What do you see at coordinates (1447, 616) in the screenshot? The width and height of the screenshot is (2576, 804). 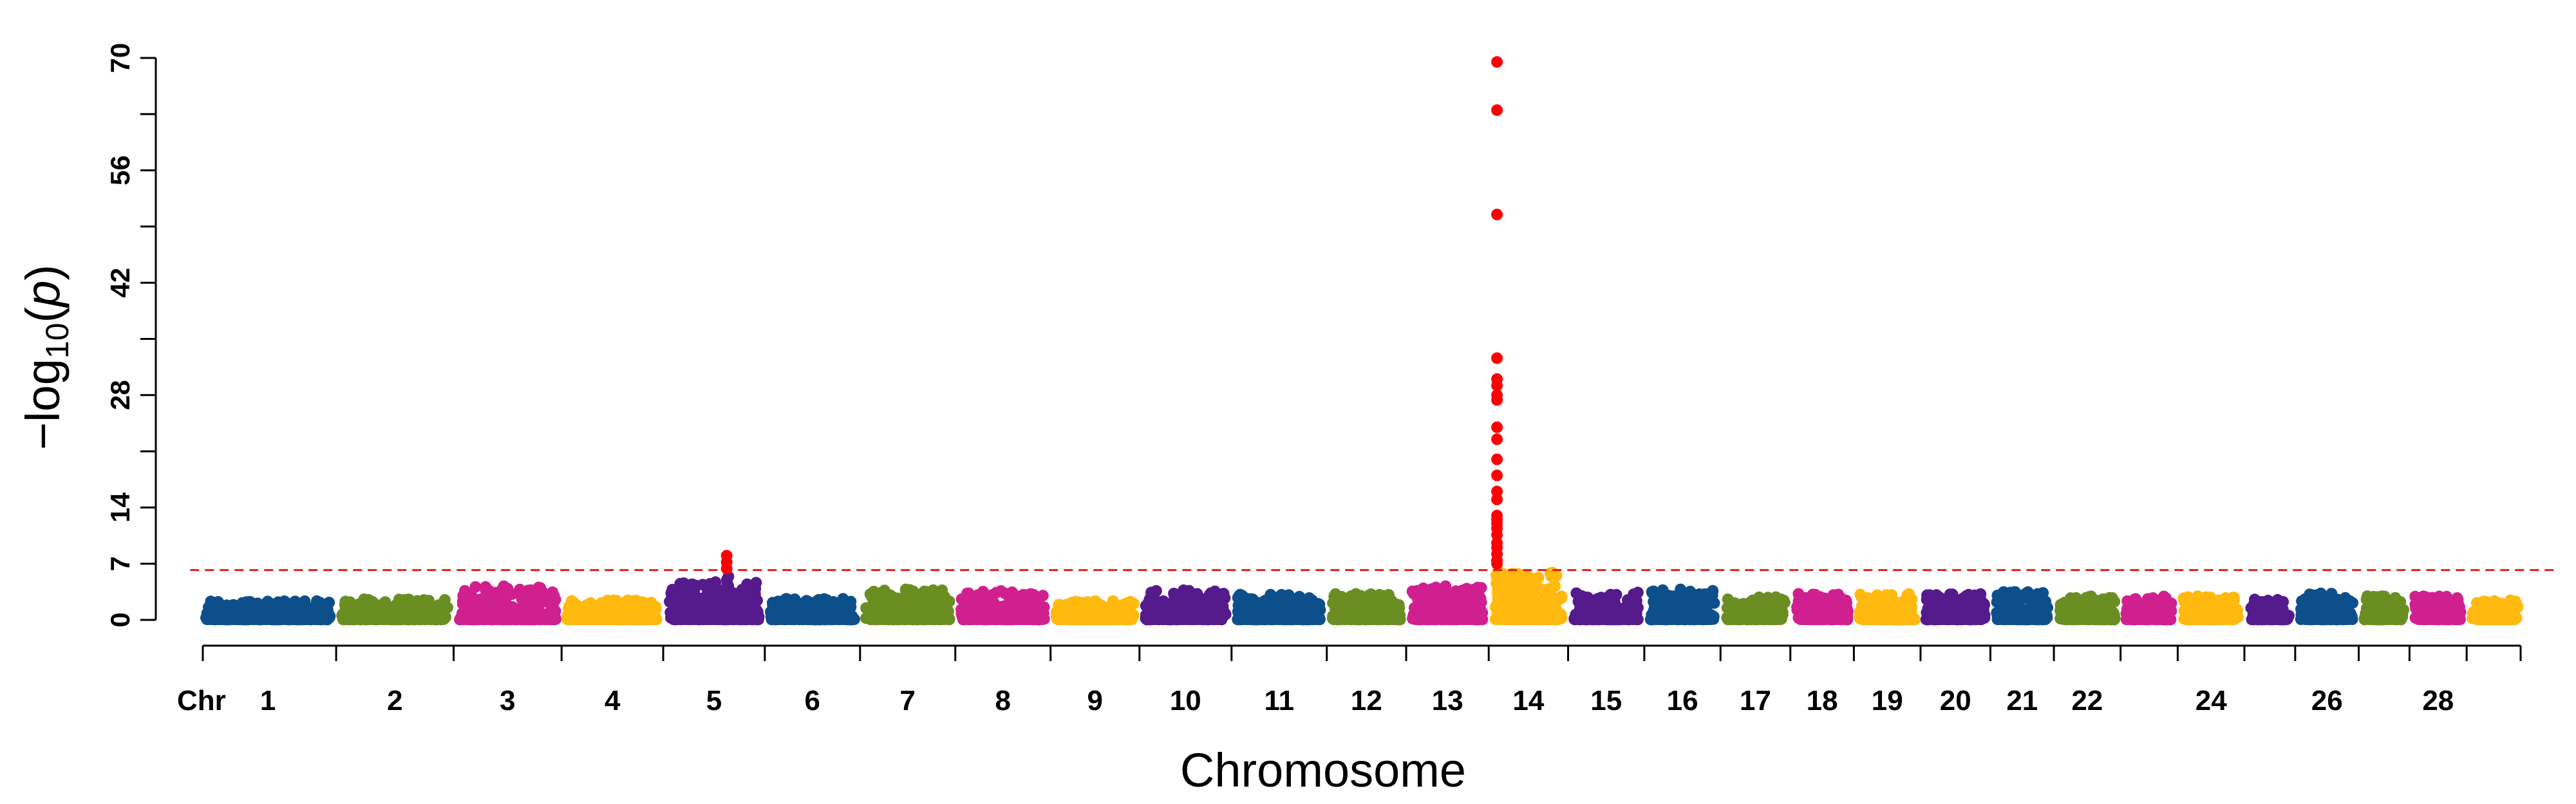 I see `chromosome-13-base-band` at bounding box center [1447, 616].